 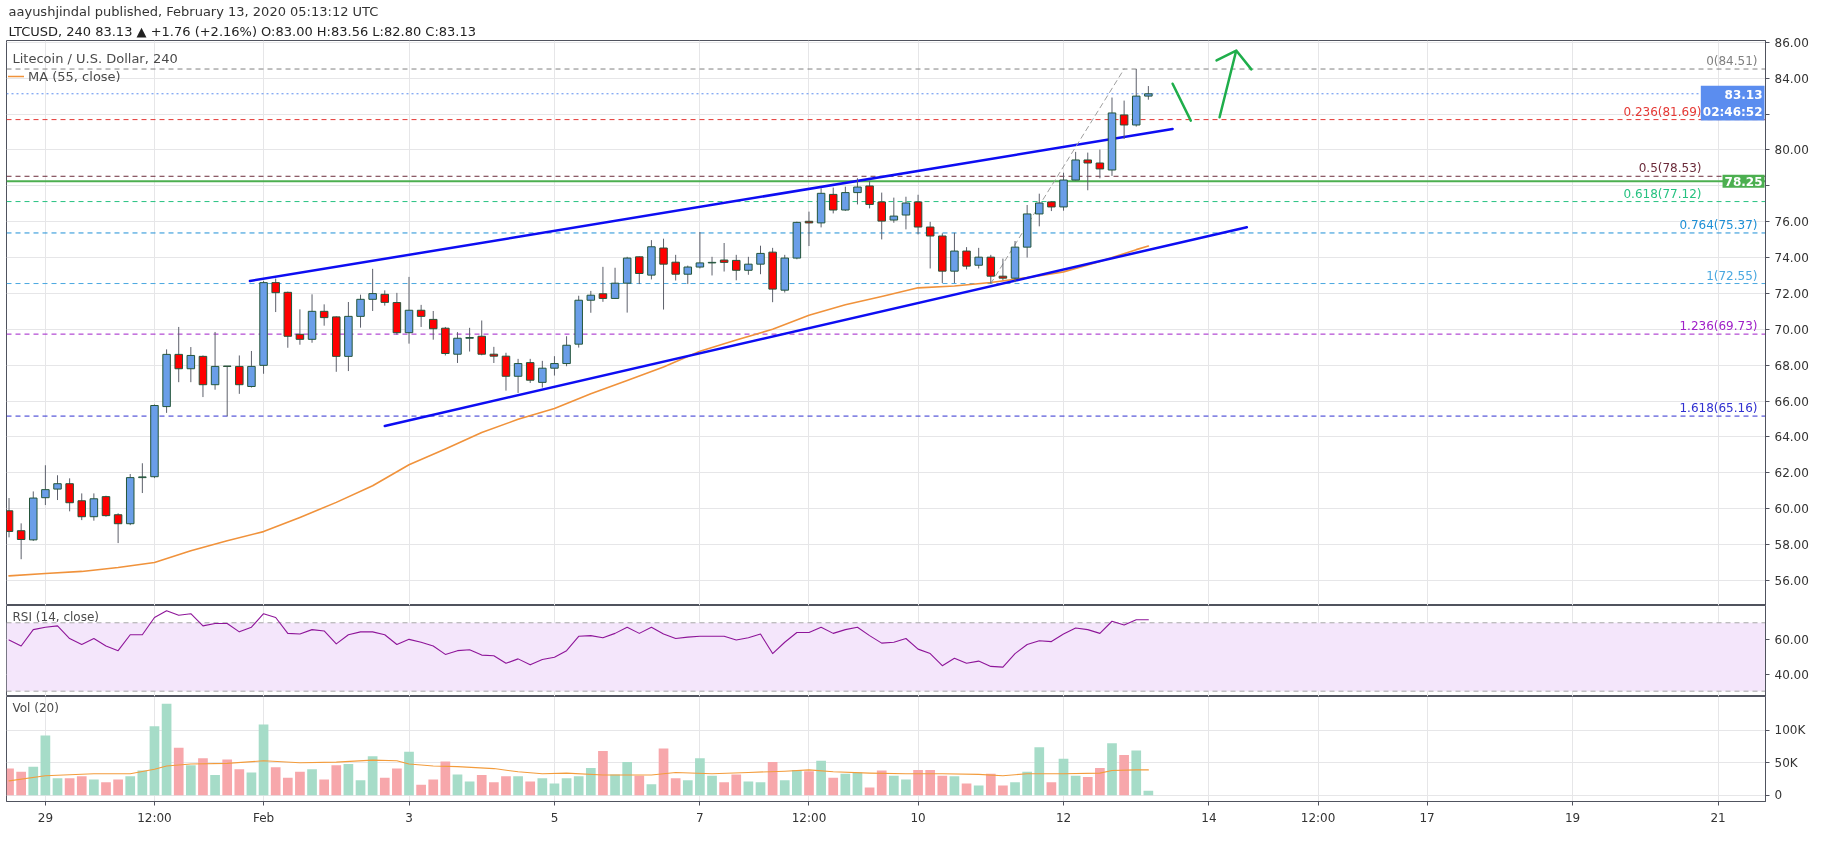 What do you see at coordinates (1732, 61) in the screenshot?
I see `ref-line-label: 0(84.51)` at bounding box center [1732, 61].